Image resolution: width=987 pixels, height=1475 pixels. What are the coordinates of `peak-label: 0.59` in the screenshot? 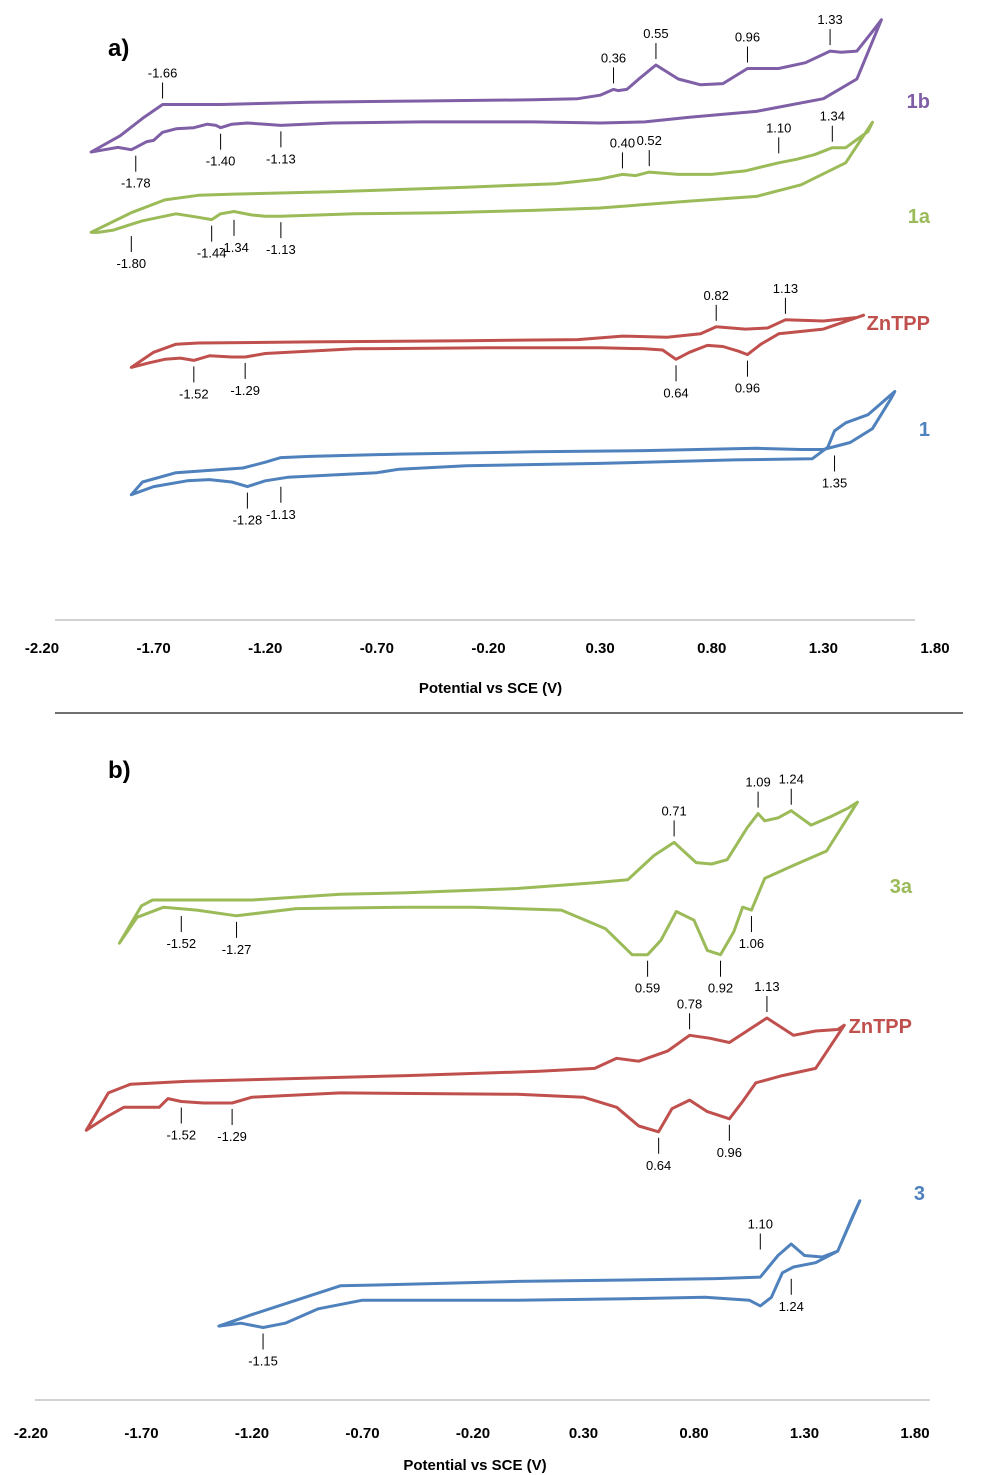 It's located at (647, 988).